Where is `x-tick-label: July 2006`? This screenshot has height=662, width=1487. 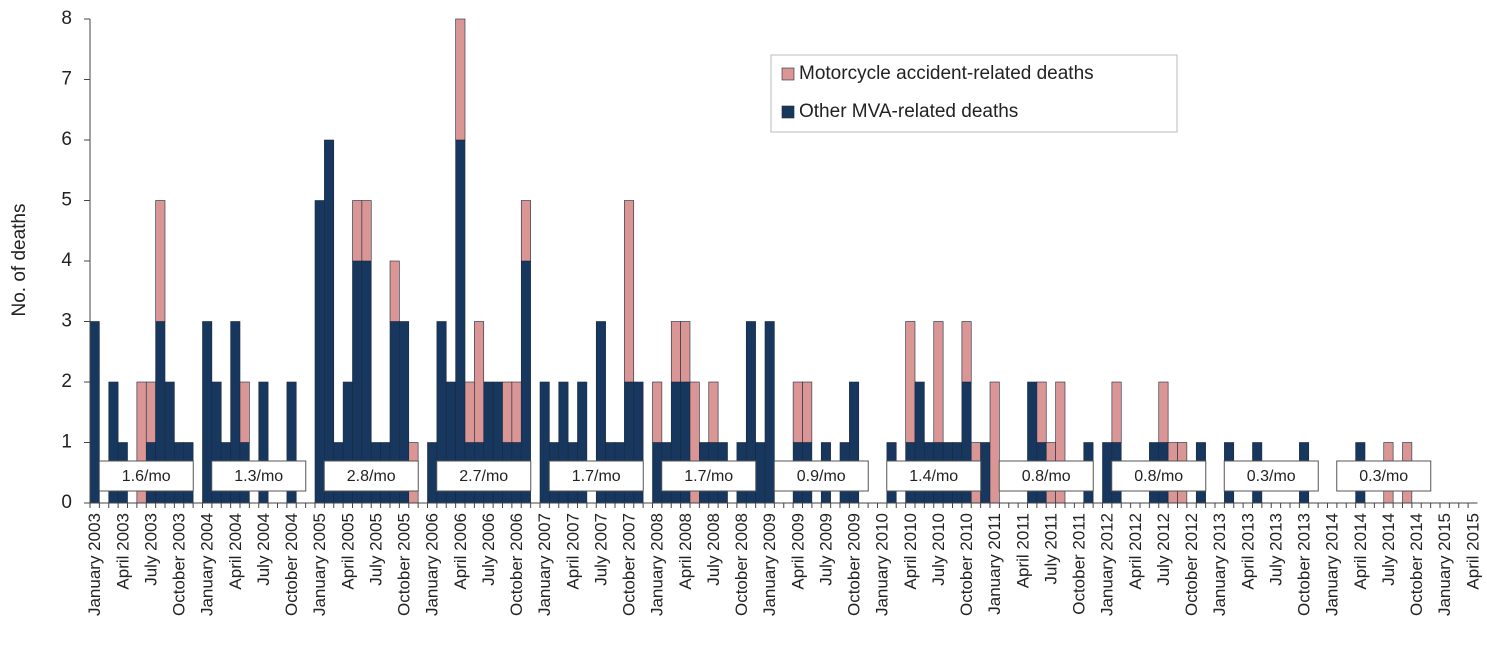
x-tick-label: July 2006 is located at coordinates (488, 549).